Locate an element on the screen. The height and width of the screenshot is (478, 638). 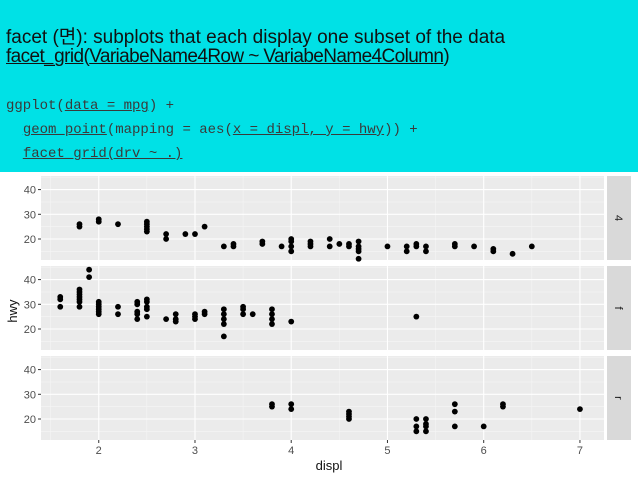
x-tick-label: 3 is located at coordinates (195, 451).